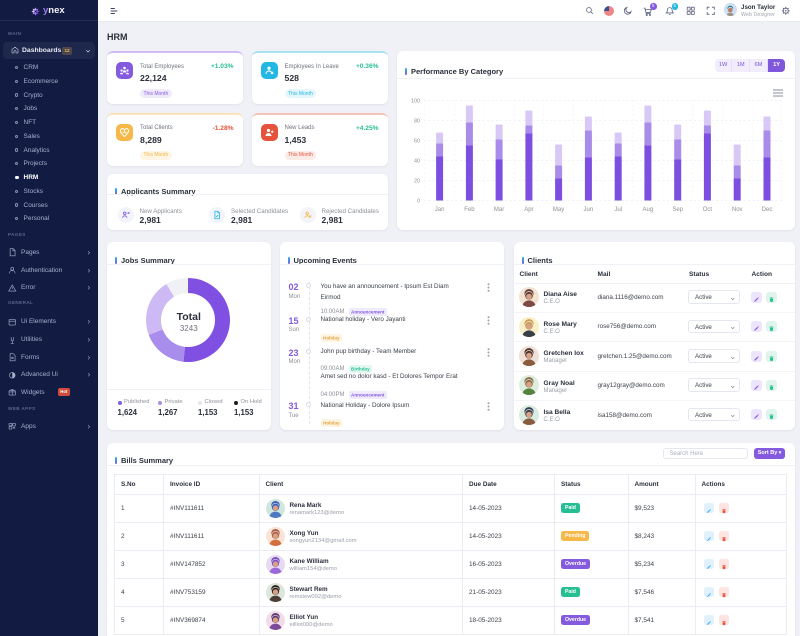 The image size is (800, 636). I want to click on svg-text: May, so click(558, 210).